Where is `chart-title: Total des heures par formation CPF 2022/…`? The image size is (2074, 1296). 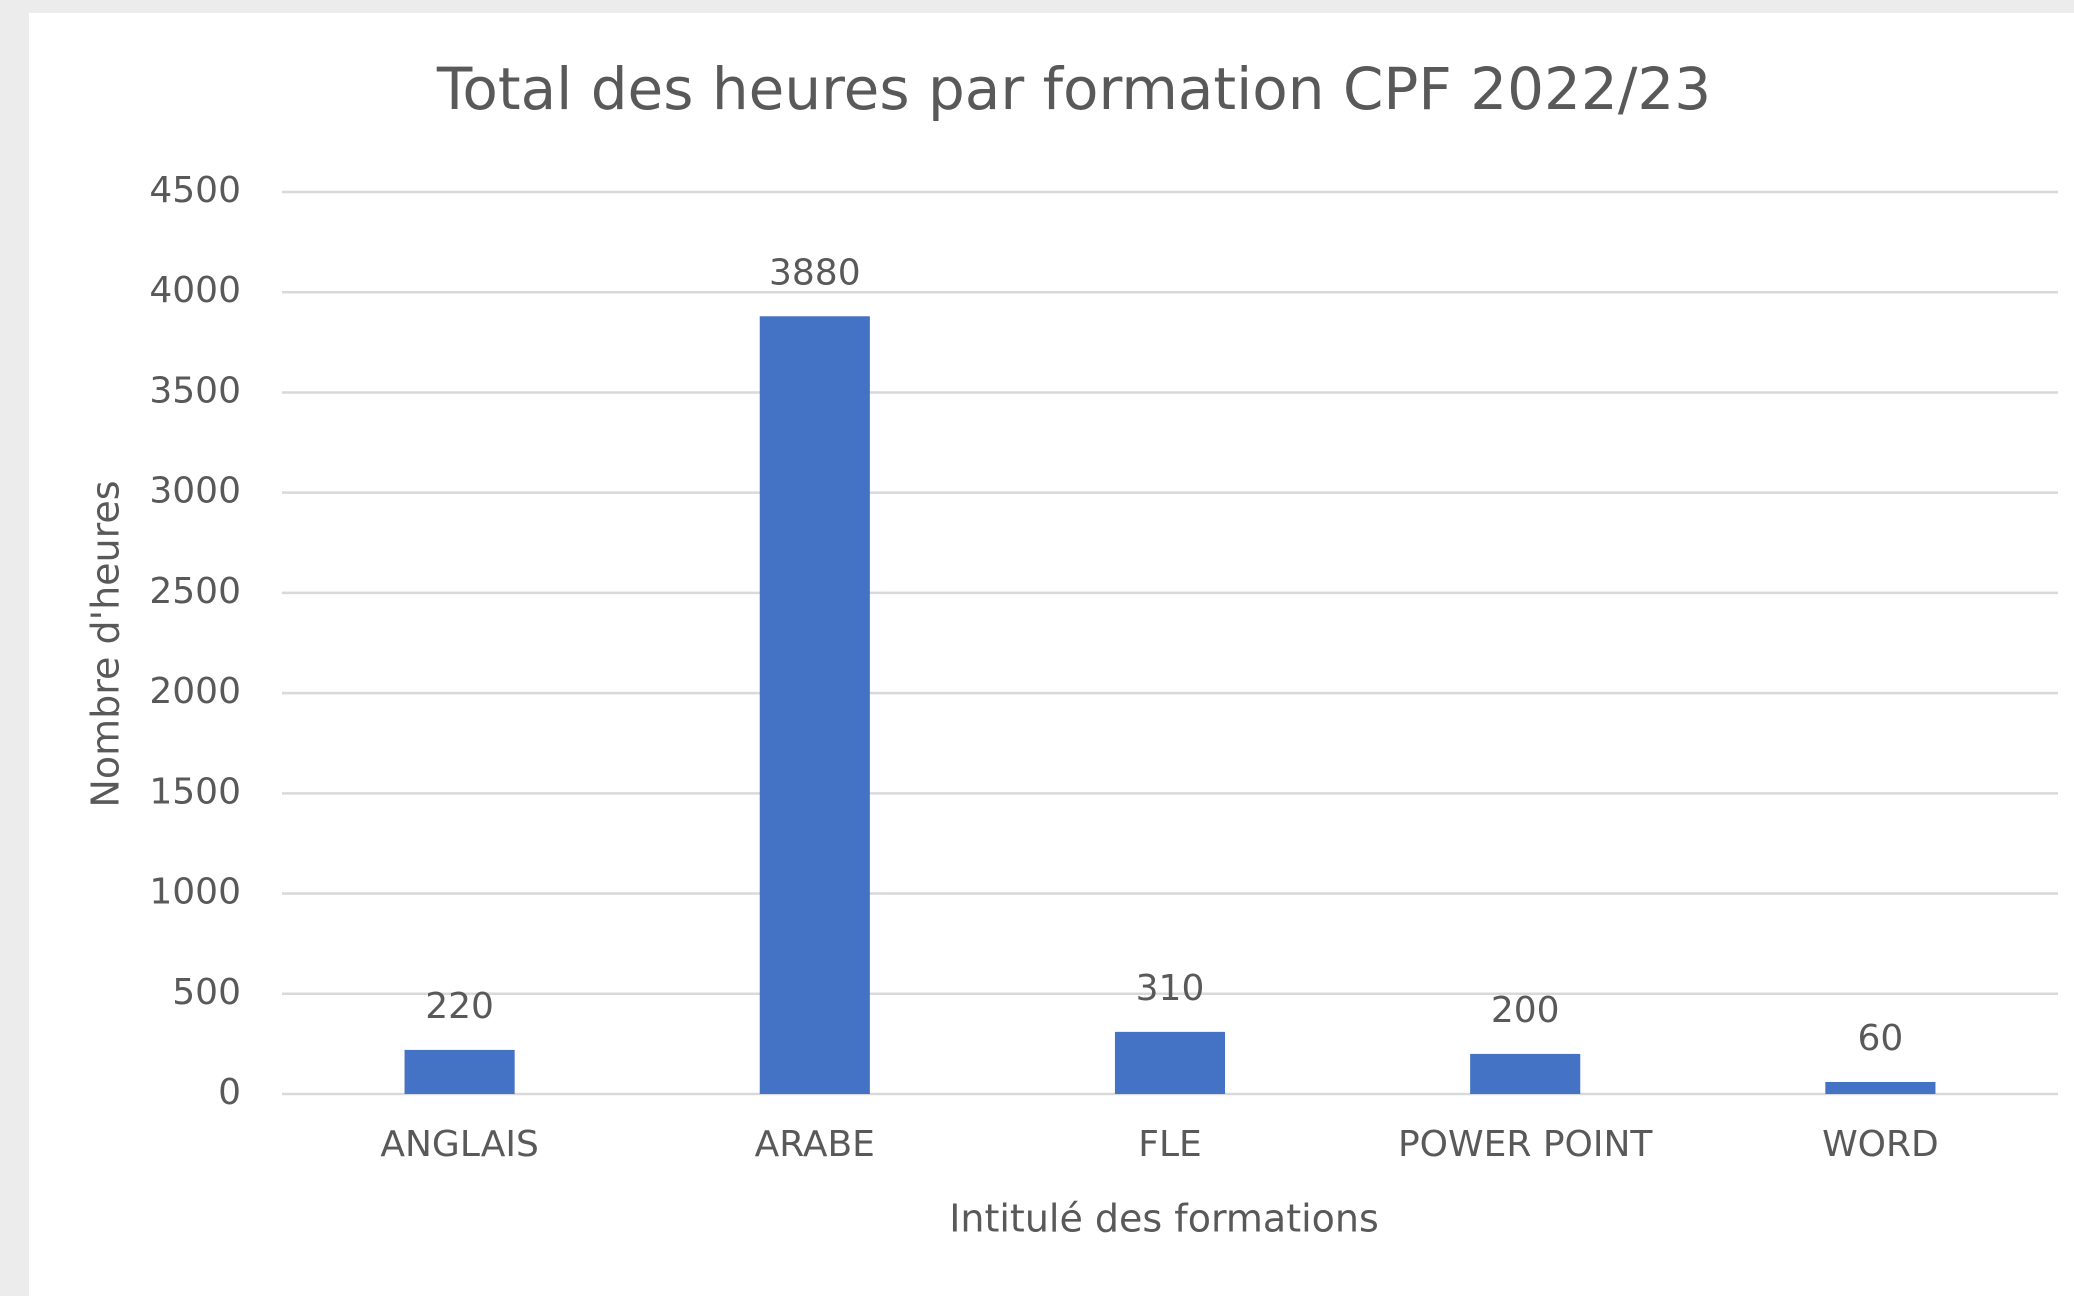 chart-title: Total des heures par formation CPF 2022/… is located at coordinates (1073, 89).